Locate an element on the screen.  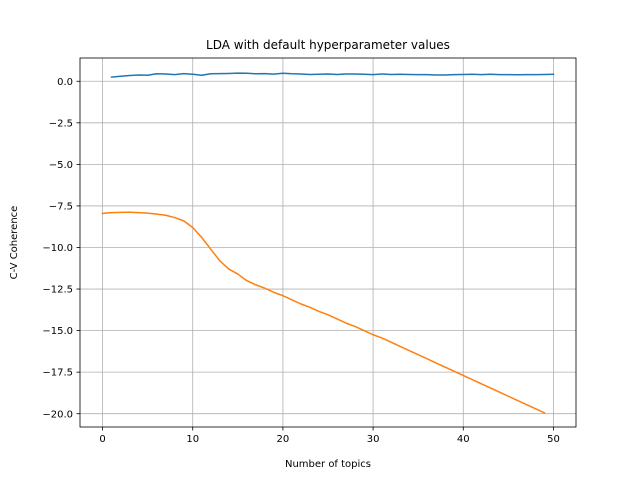
y-axis-label: C-V Coherence is located at coordinates (14, 243).